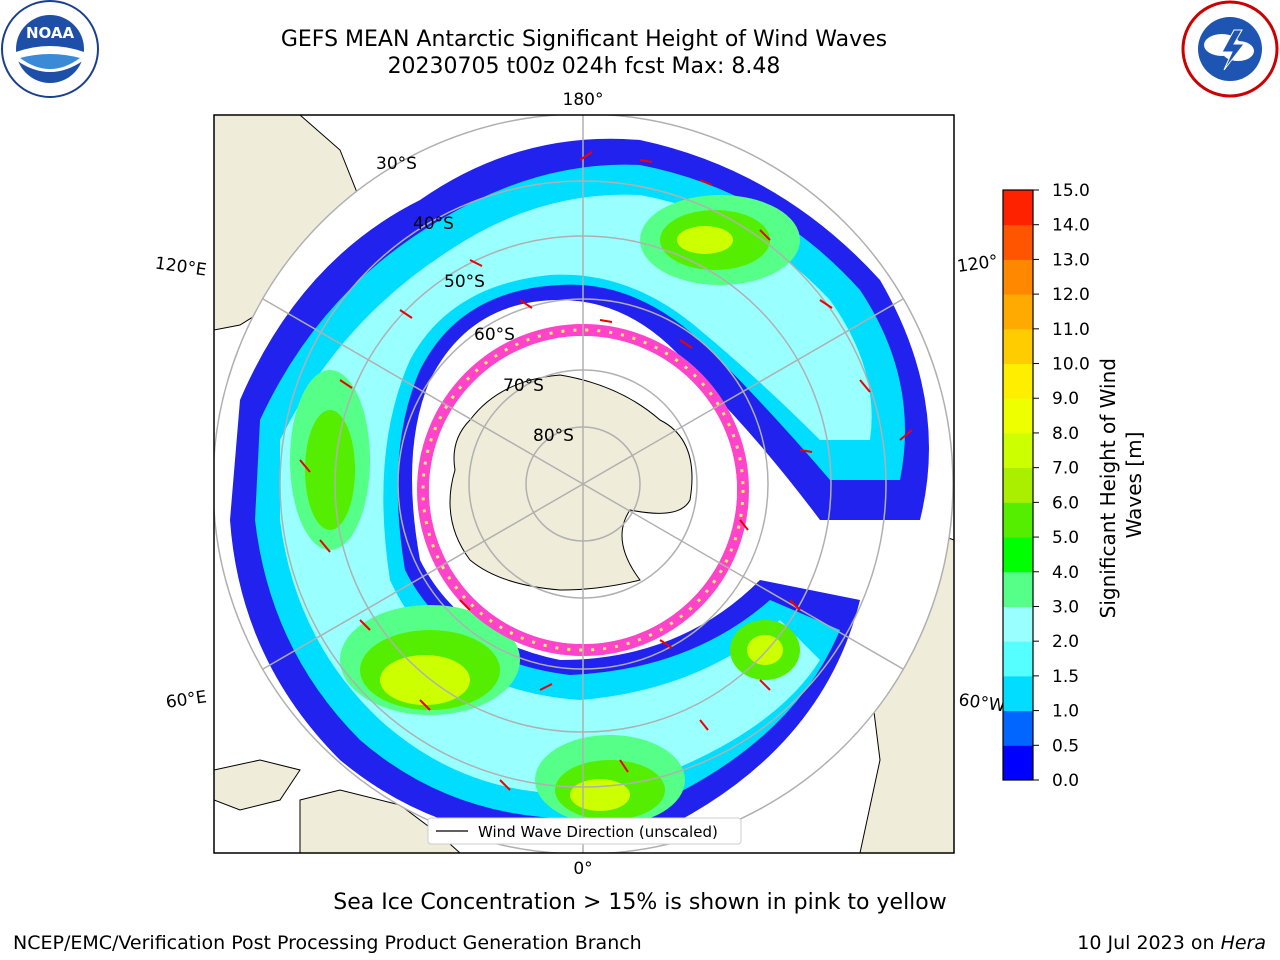 This screenshot has height=960, width=1280. I want to click on colorbar-tick-label: 7.0, so click(1065, 469).